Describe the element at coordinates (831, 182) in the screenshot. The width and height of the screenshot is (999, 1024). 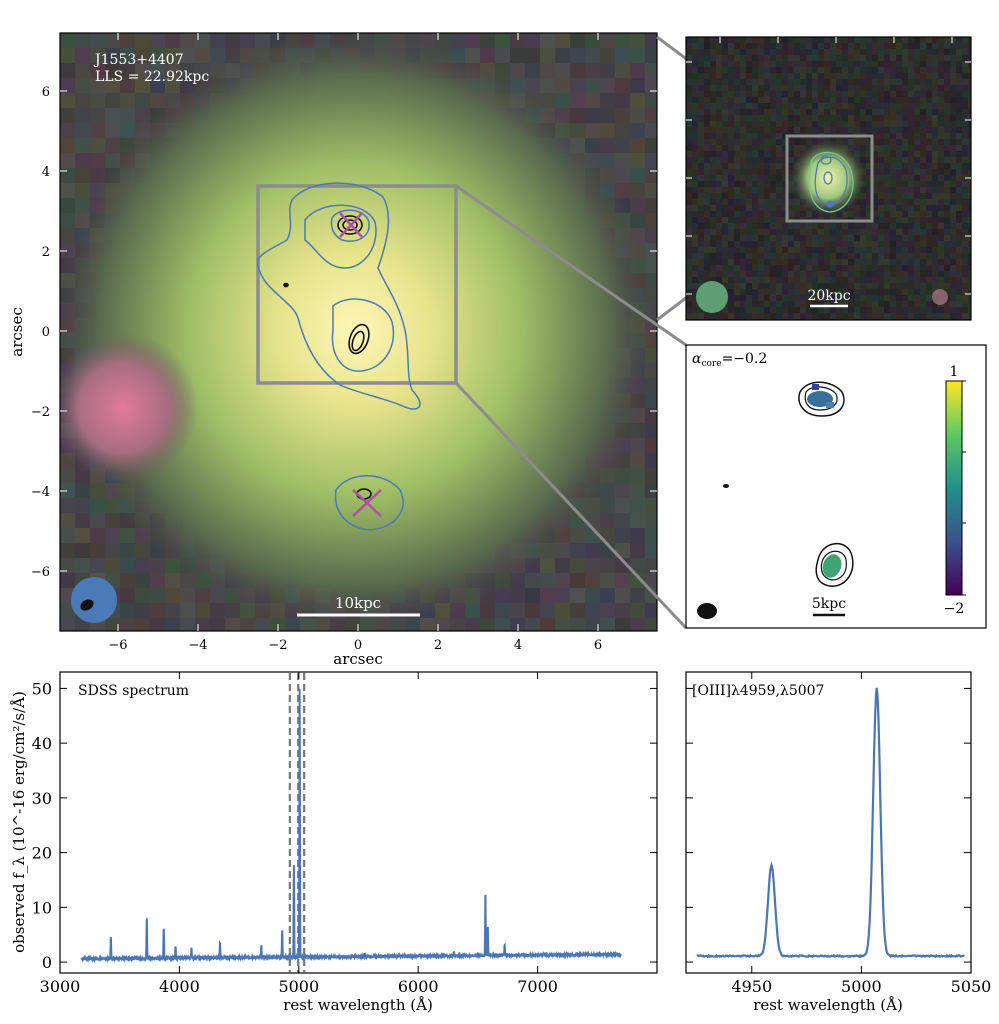
I see `radio-contours-wide` at that location.